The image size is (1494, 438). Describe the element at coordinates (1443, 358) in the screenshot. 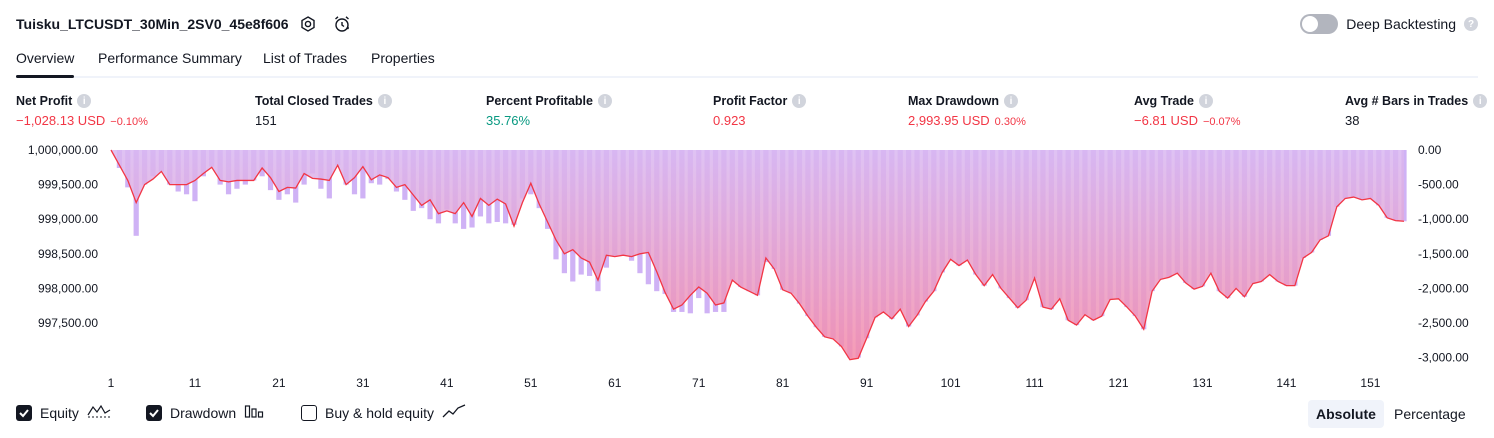

I see `right-axis-tick-label: -3,000.00` at that location.